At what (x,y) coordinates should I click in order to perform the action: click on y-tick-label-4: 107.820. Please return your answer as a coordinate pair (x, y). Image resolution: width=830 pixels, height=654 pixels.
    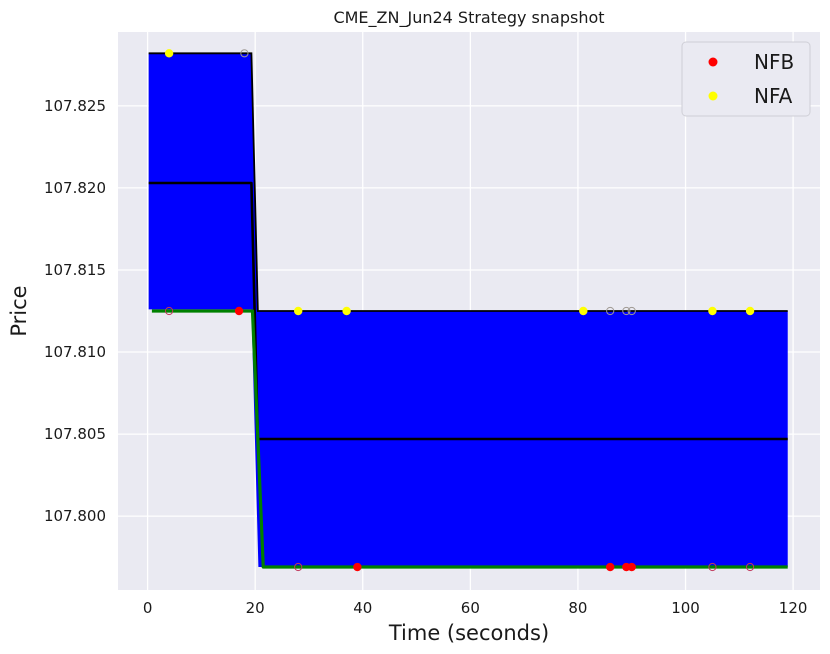
    Looking at the image, I should click on (75, 188).